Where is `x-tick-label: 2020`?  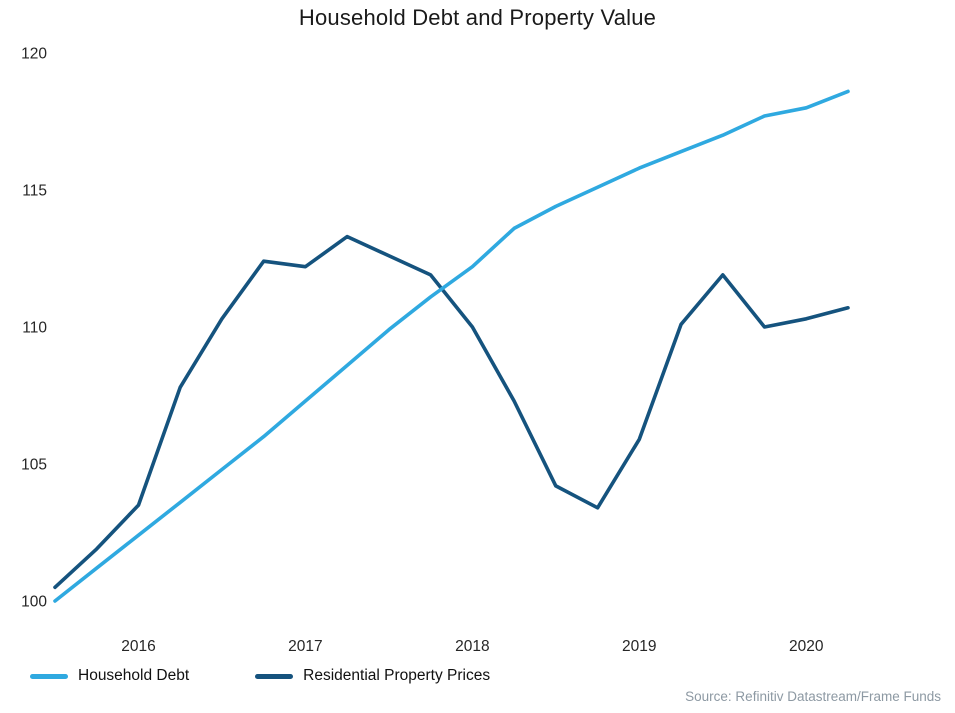 x-tick-label: 2020 is located at coordinates (806, 646).